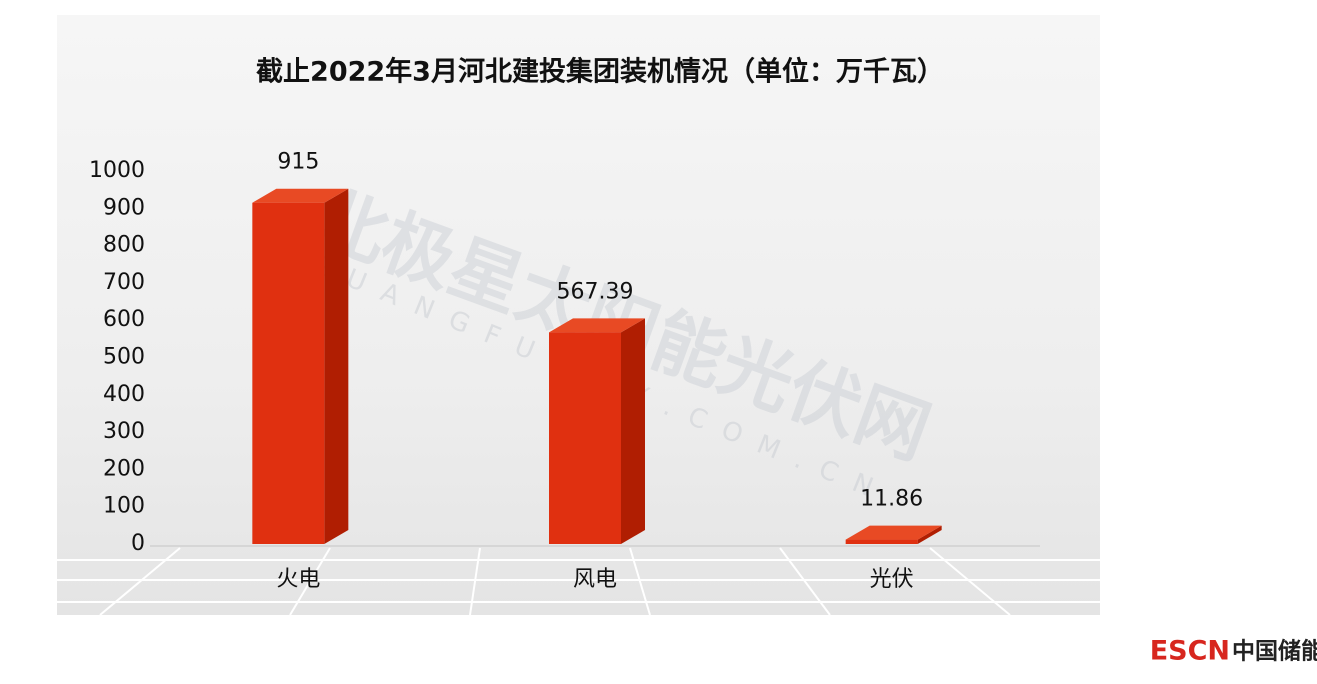 This screenshot has width=1317, height=684. I want to click on data-label: 915, so click(298, 162).